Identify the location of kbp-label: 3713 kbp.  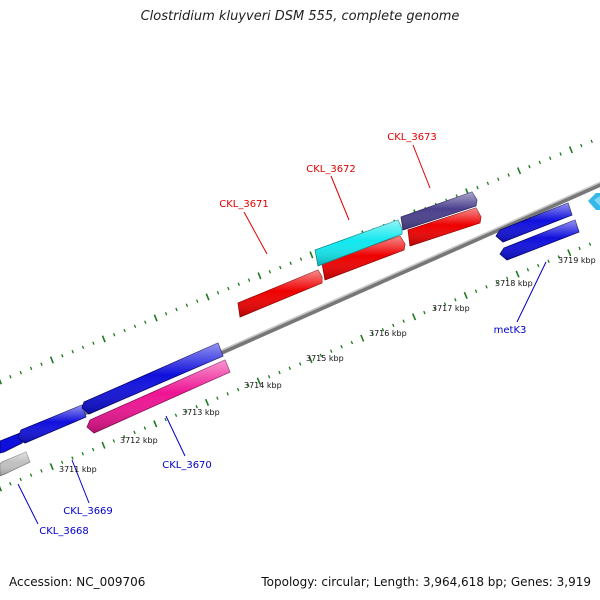
(201, 412).